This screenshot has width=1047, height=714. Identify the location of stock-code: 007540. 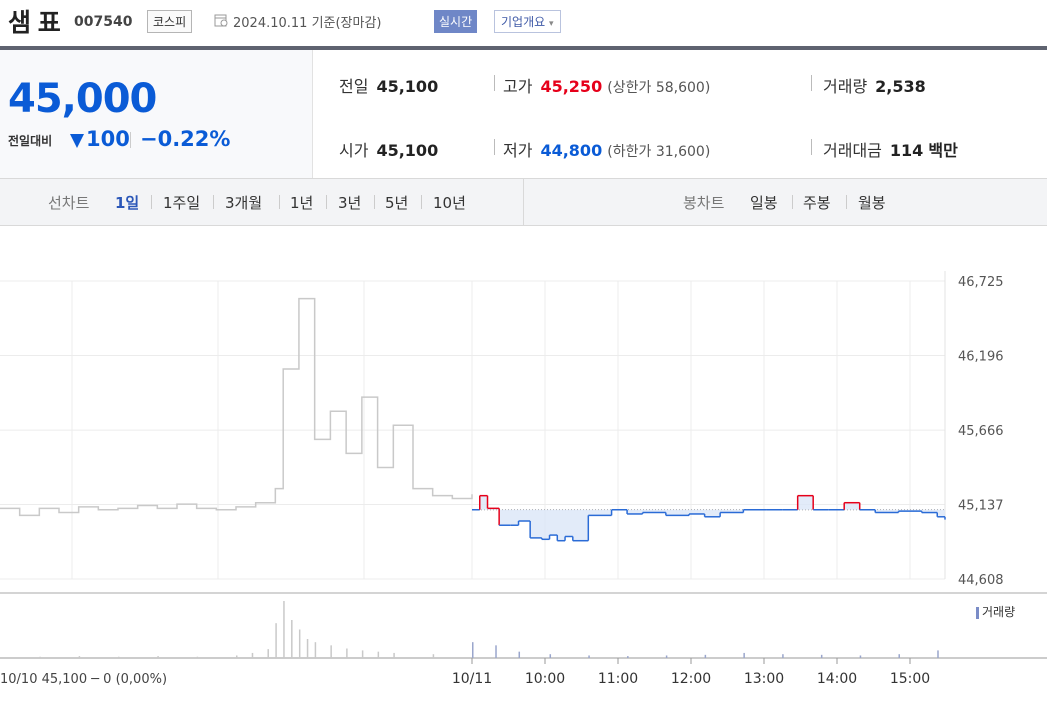
(103, 22).